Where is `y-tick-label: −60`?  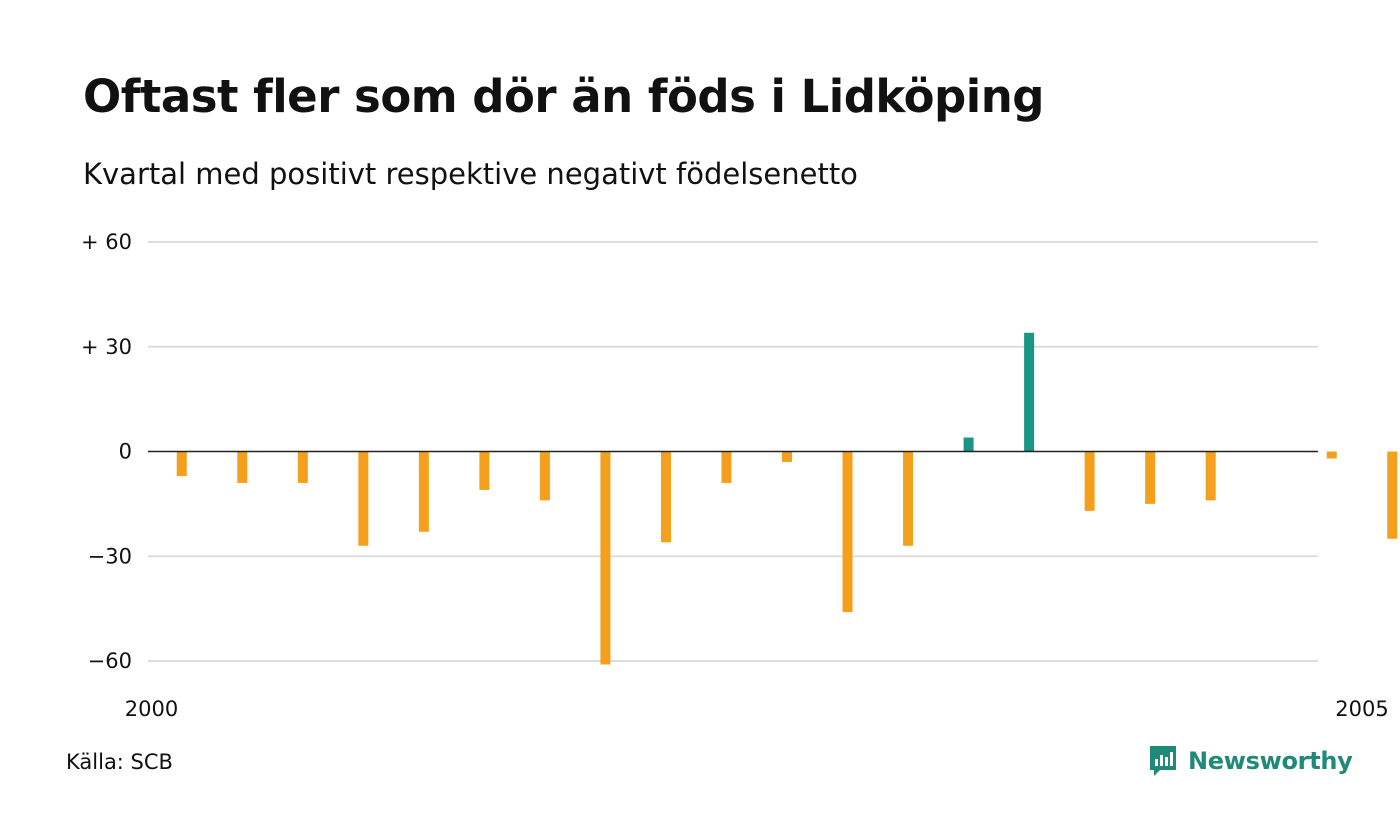
y-tick-label: −60 is located at coordinates (110, 661).